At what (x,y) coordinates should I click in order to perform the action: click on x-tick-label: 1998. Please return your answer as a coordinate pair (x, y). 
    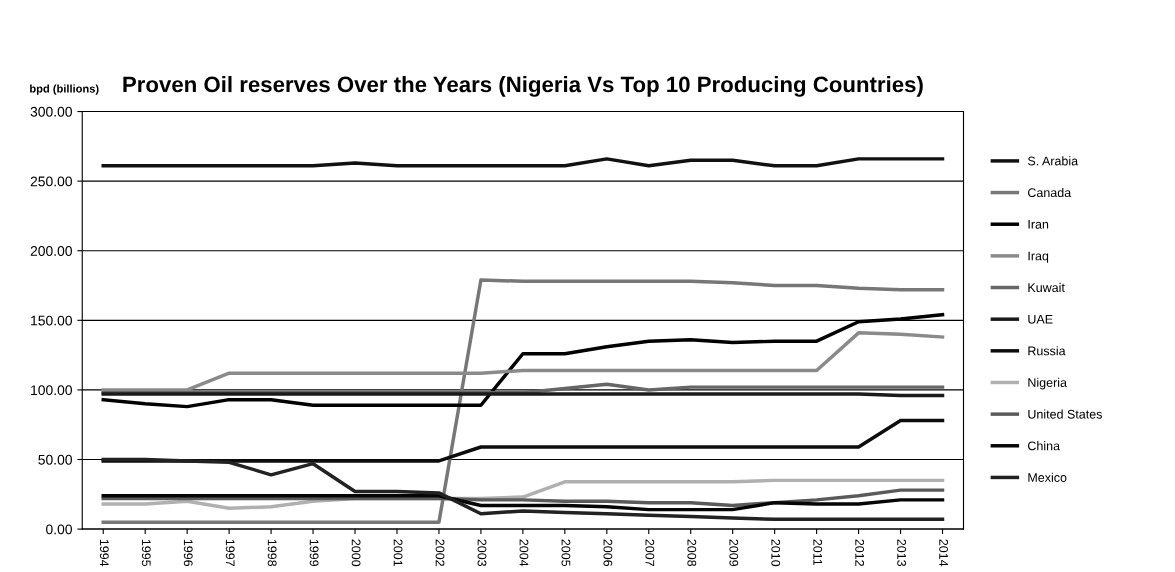
    Looking at the image, I should click on (272, 553).